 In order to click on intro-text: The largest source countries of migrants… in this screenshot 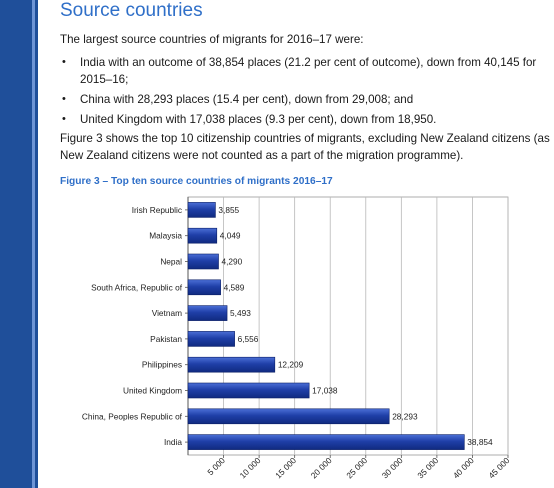, I will do `click(212, 39)`.